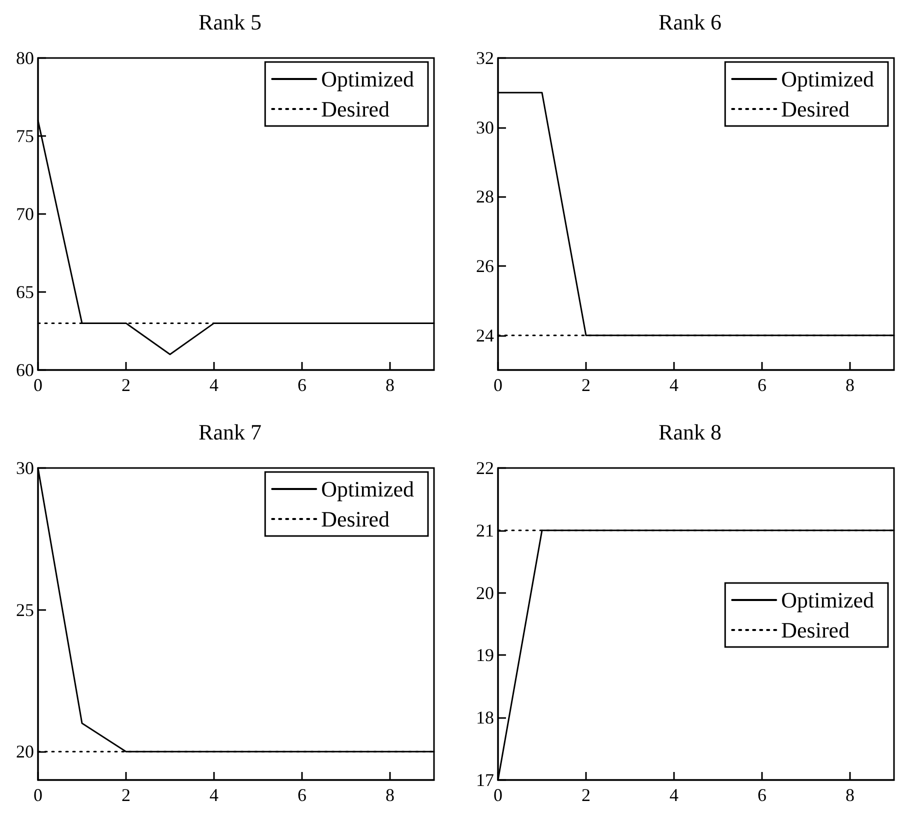 The width and height of the screenshot is (920, 820). I want to click on y-tick-label: 70, so click(25, 214).